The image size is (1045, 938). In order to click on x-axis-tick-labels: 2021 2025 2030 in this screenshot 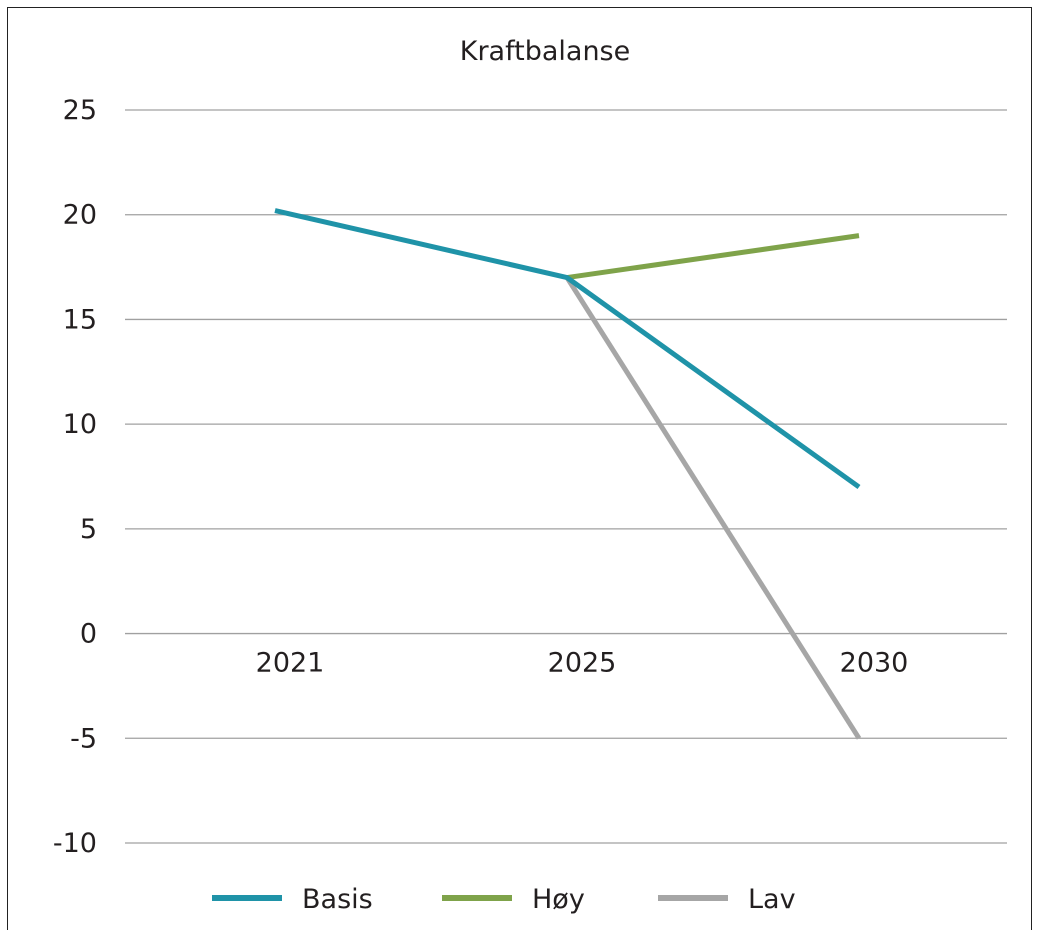, I will do `click(582, 663)`.